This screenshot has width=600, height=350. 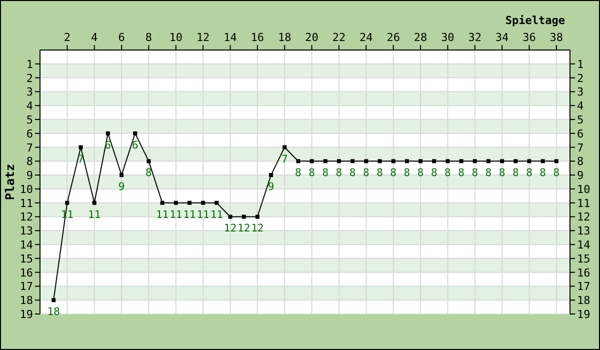 I want to click on x-tick-label: 26, so click(x=393, y=37).